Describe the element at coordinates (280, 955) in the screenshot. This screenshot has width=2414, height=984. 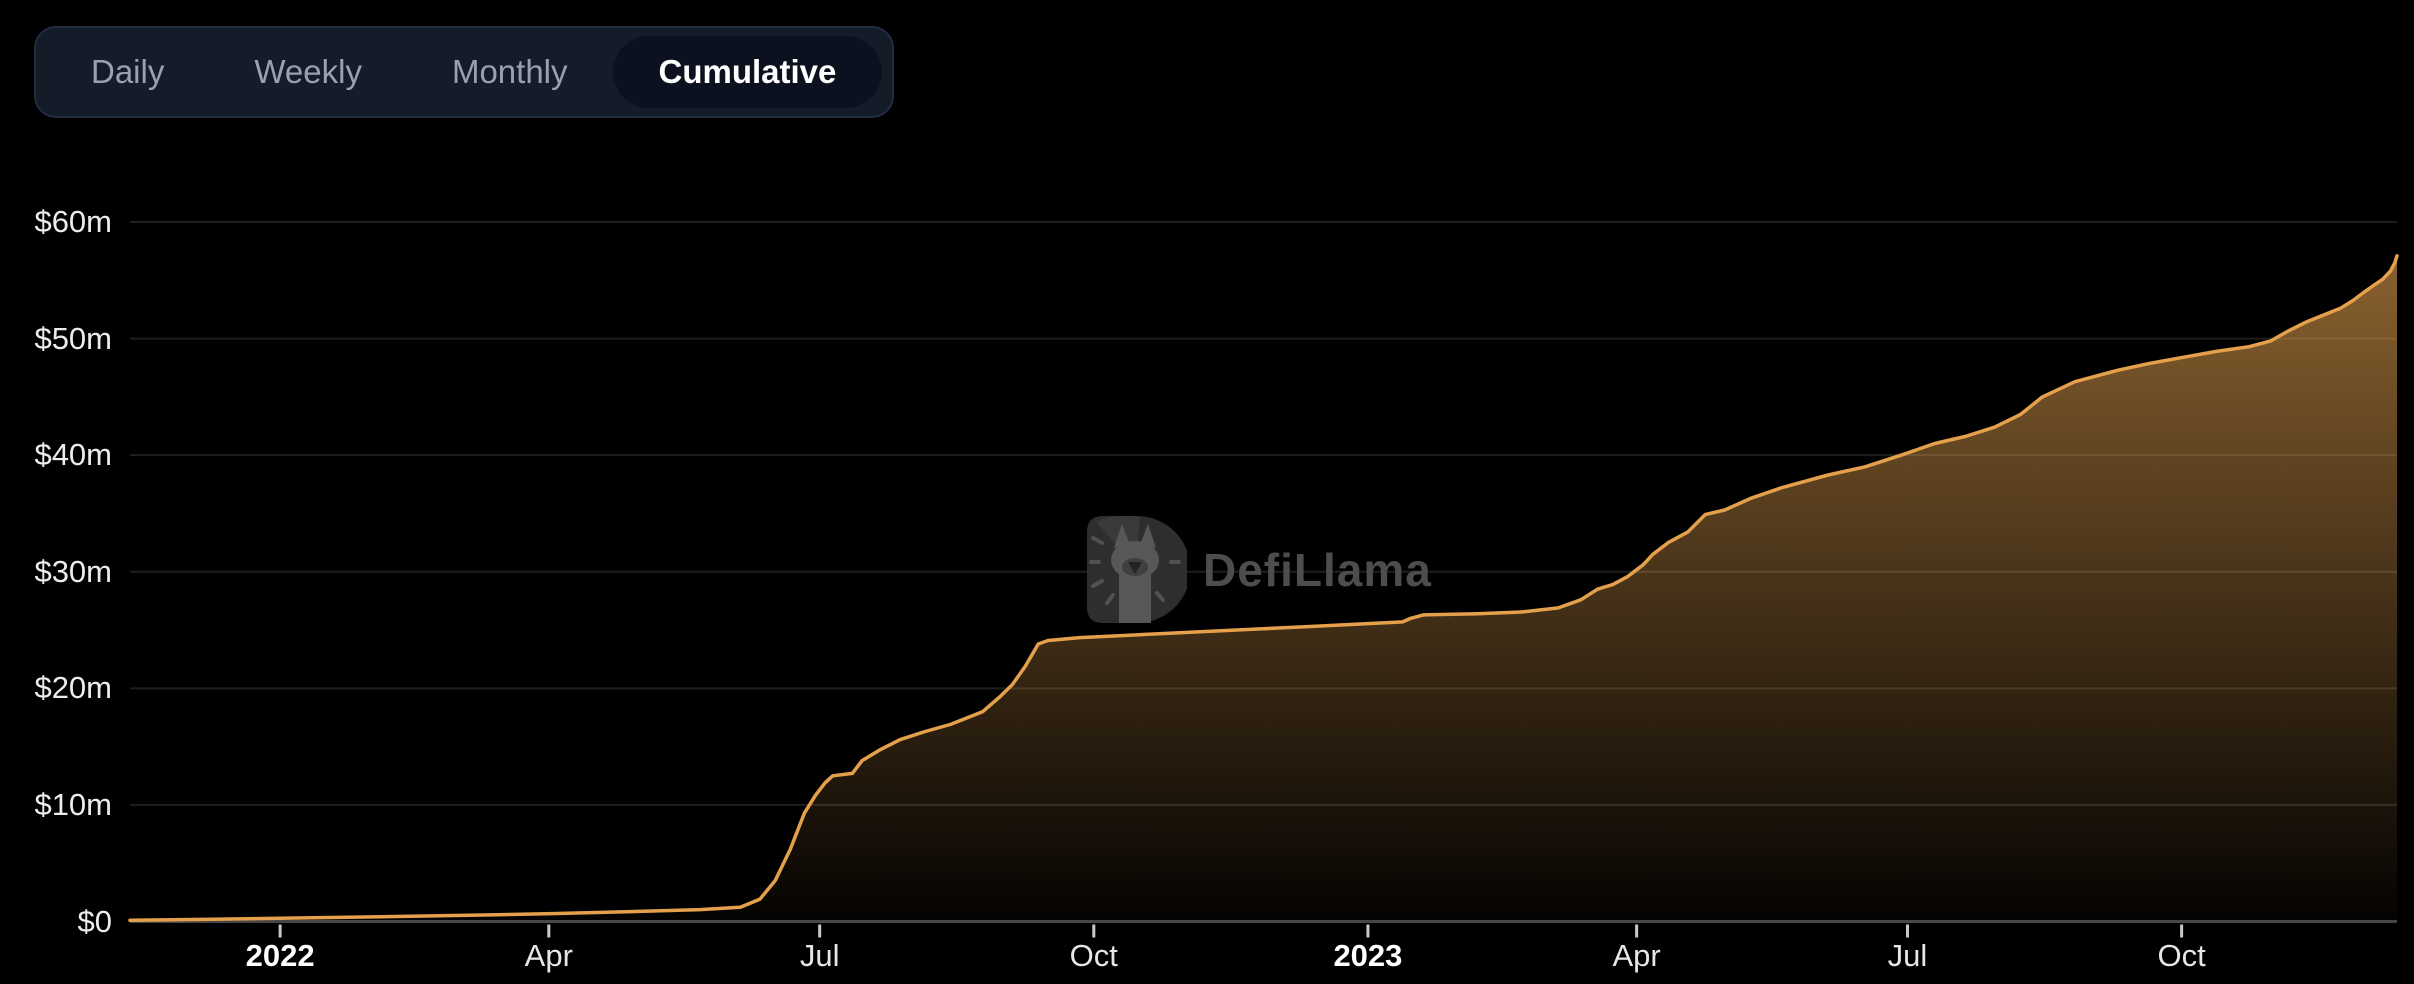
I see `x-axis-label: 2022` at that location.